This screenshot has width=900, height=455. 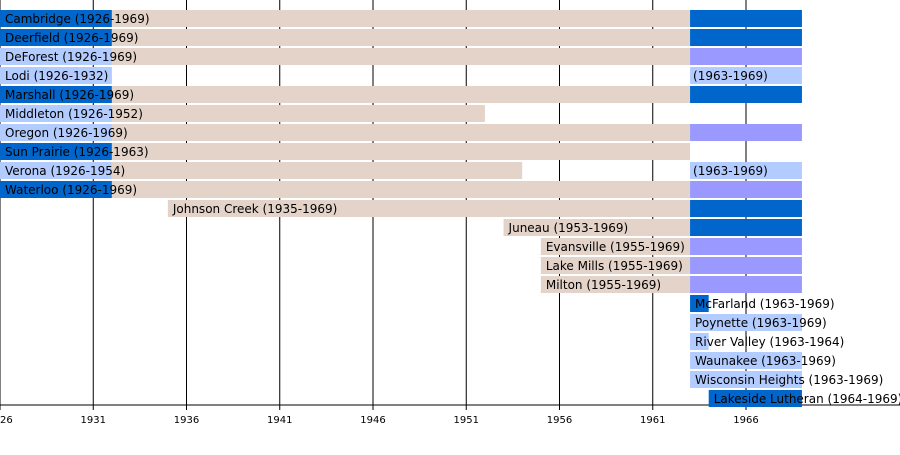 I want to click on x-tick-label: 1956, so click(x=559, y=420).